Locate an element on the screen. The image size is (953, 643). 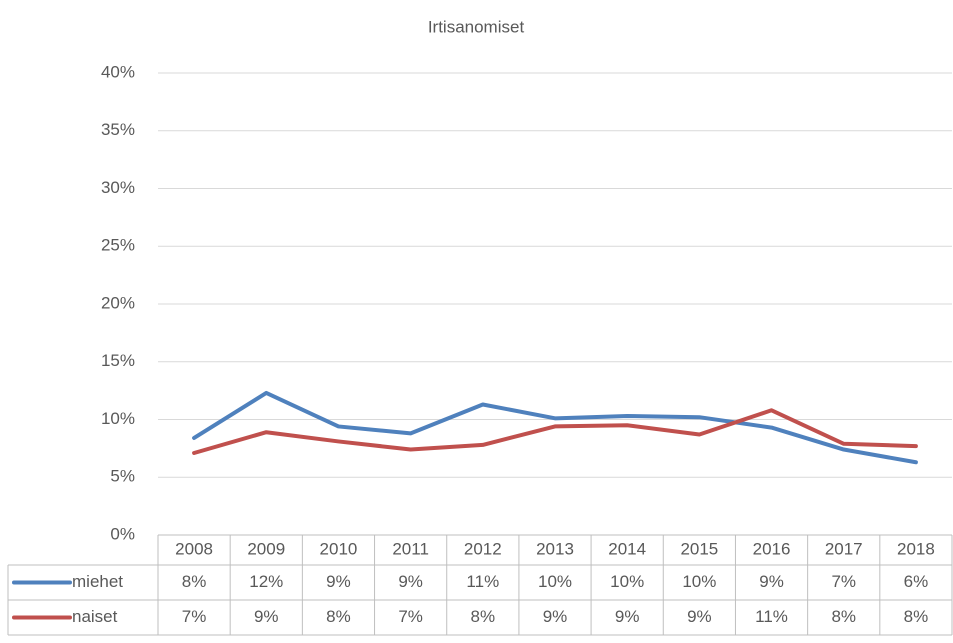
legend-label: naiset is located at coordinates (95, 616).